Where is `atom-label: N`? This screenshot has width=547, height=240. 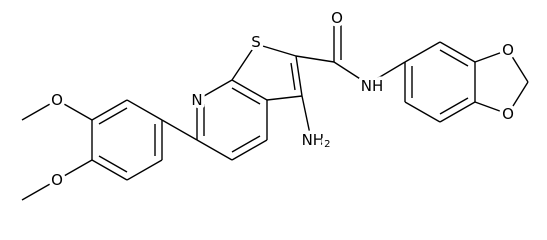
atom-label: N is located at coordinates (196, 100).